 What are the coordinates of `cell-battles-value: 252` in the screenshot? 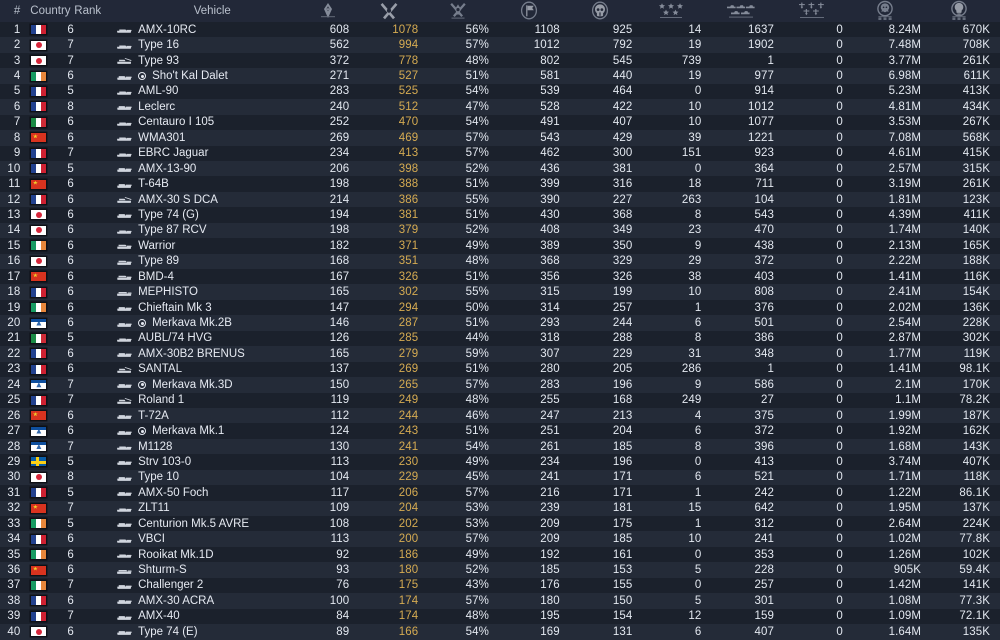 It's located at (339, 122).